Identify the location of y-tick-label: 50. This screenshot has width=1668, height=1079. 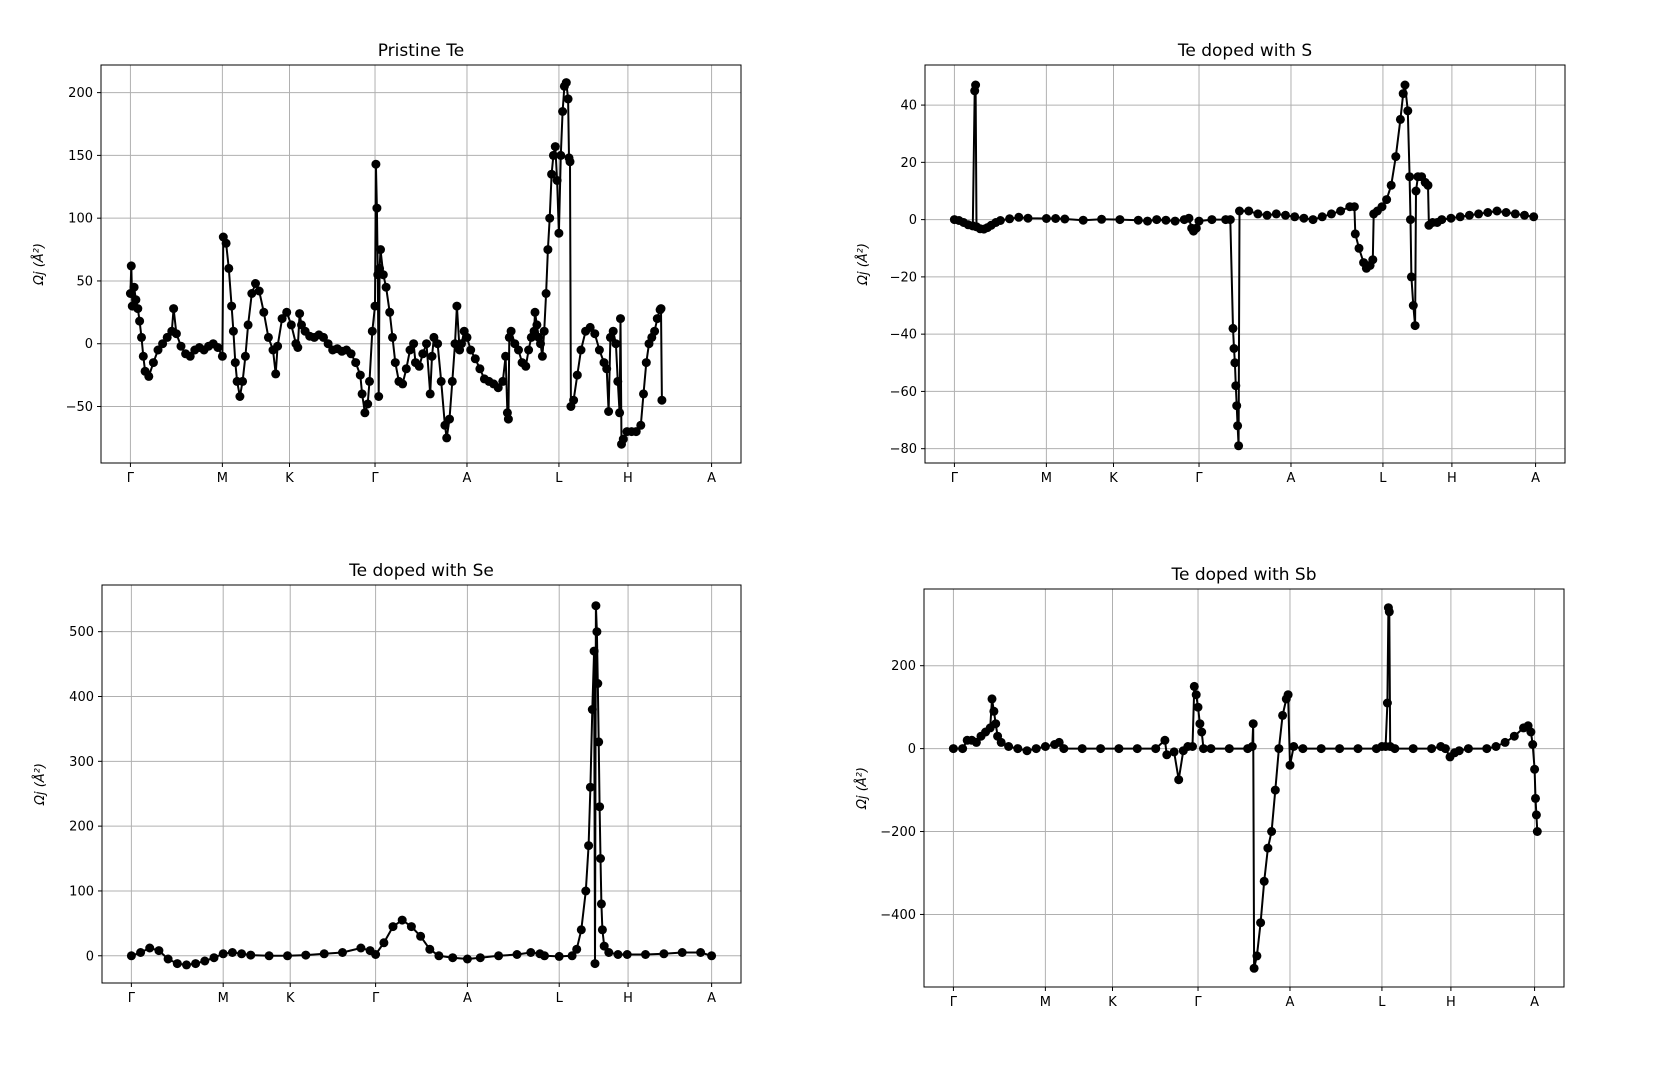
(84, 281).